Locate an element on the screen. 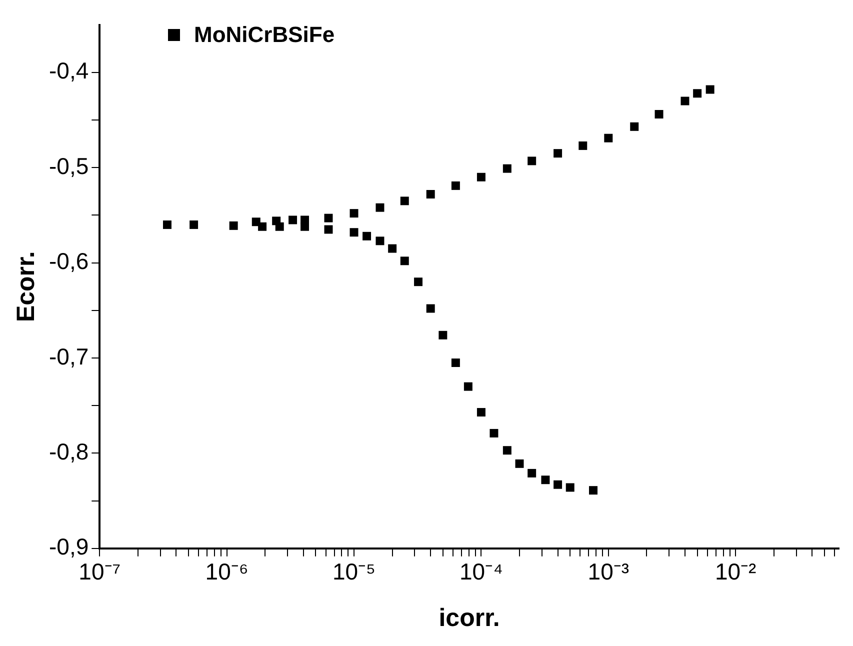 The height and width of the screenshot is (646, 853). x-tick-label: 10⁻⁶ is located at coordinates (226, 571).